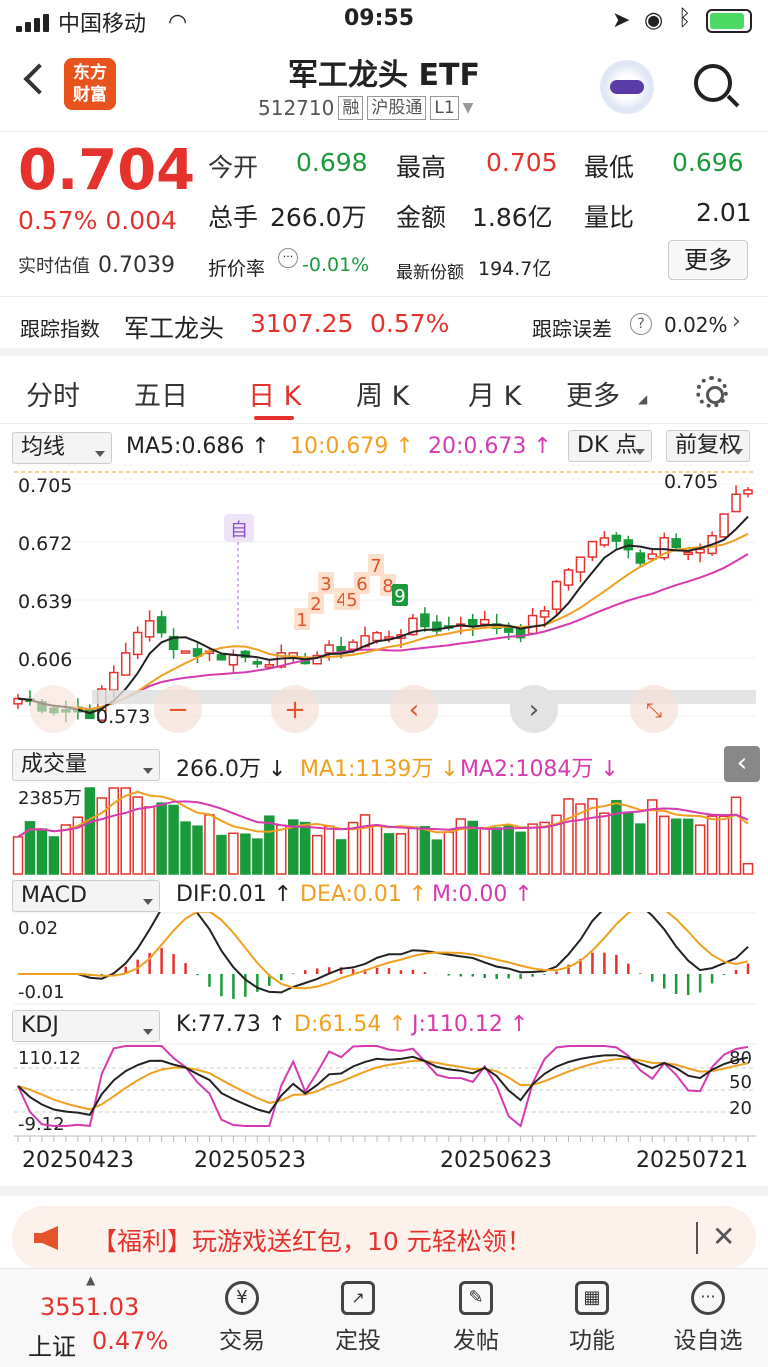  What do you see at coordinates (712, 392) in the screenshot?
I see `gear-icon` at bounding box center [712, 392].